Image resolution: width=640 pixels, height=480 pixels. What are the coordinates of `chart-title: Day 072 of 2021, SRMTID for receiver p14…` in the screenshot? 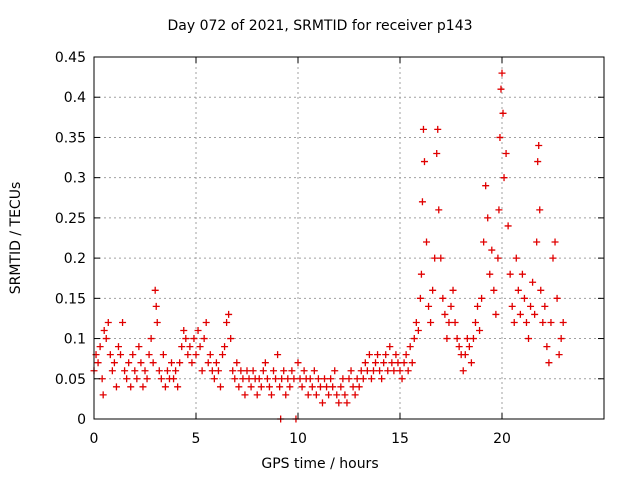 It's located at (320, 26).